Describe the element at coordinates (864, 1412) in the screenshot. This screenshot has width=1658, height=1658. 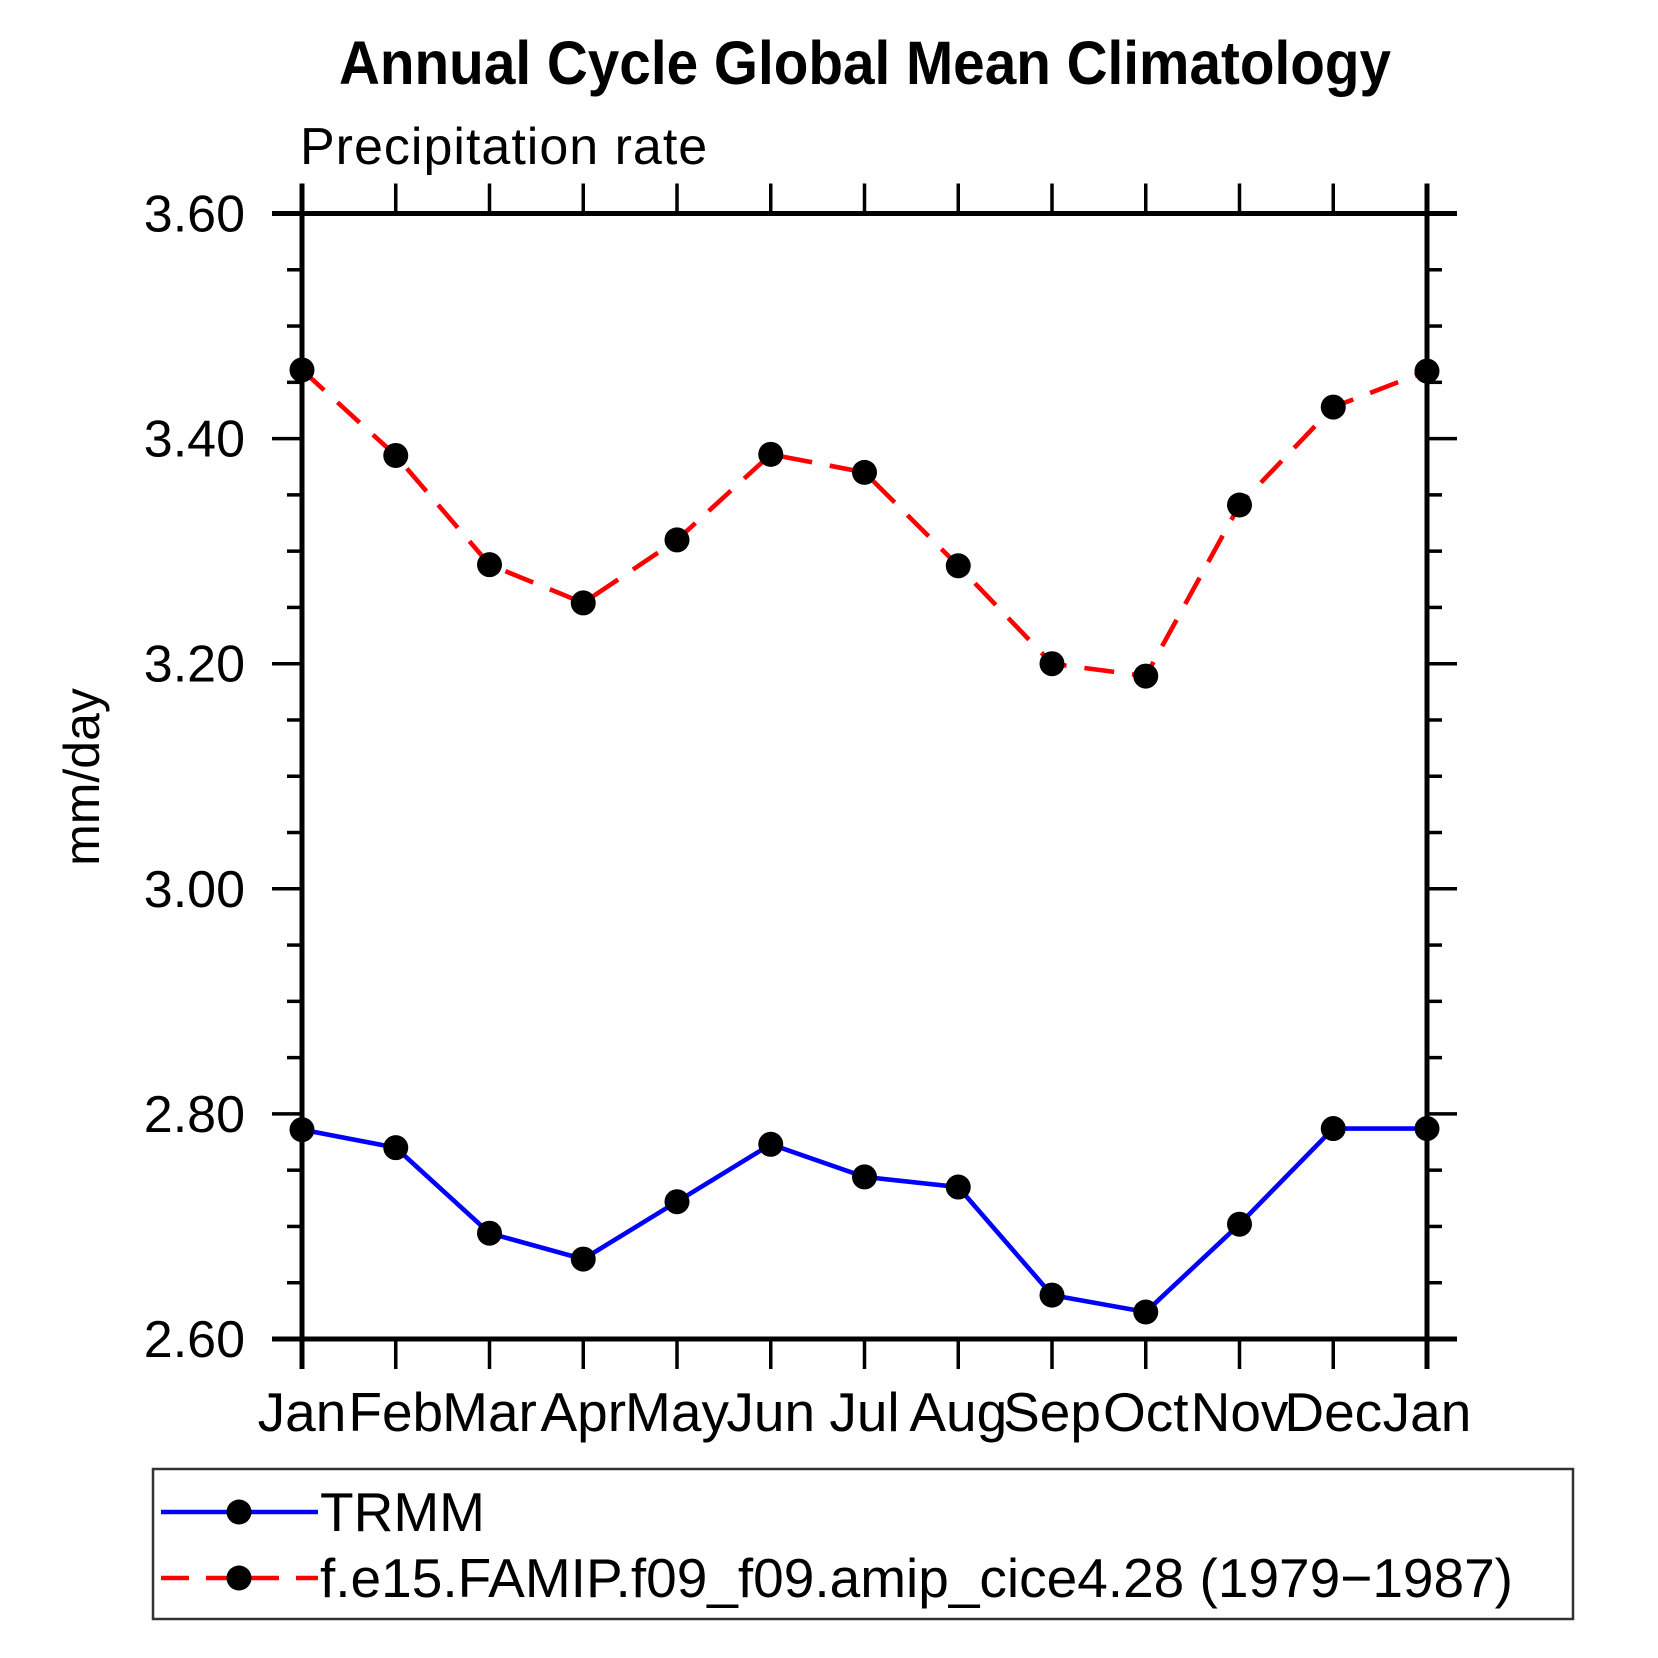
I see `x-tick-label: Jul` at that location.